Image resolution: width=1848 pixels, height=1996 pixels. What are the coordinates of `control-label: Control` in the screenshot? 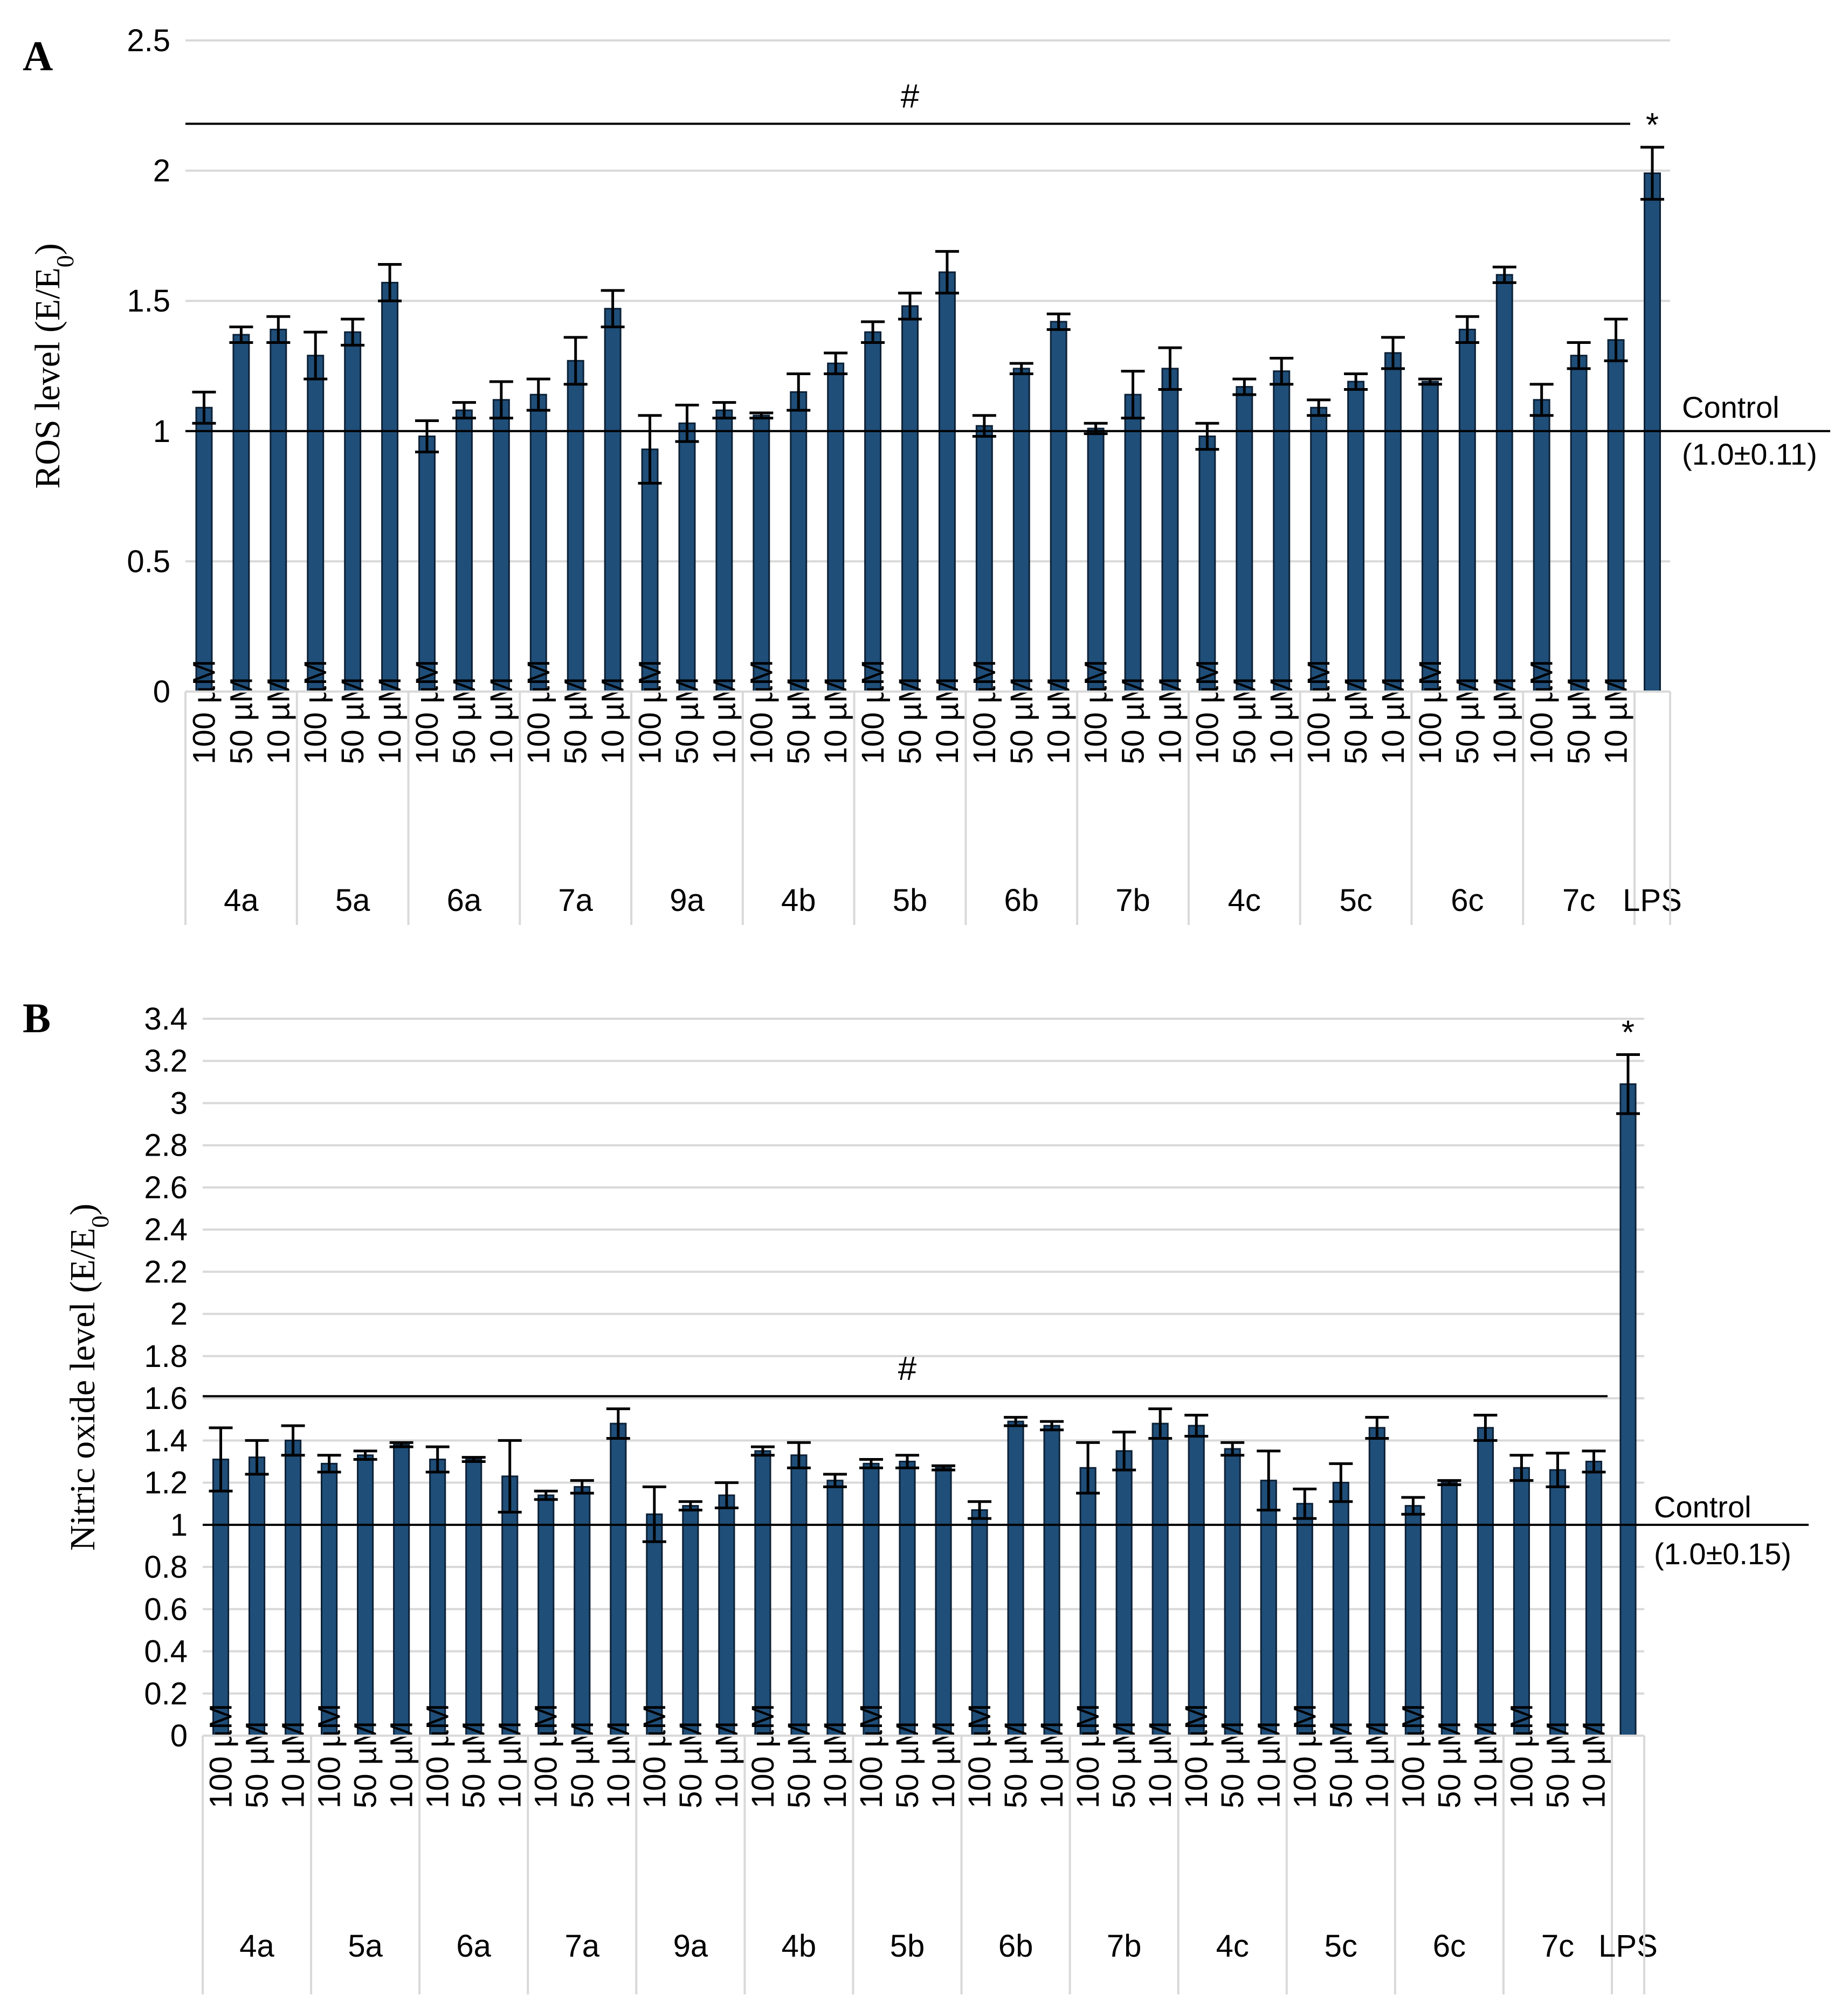 It's located at (1731, 407).